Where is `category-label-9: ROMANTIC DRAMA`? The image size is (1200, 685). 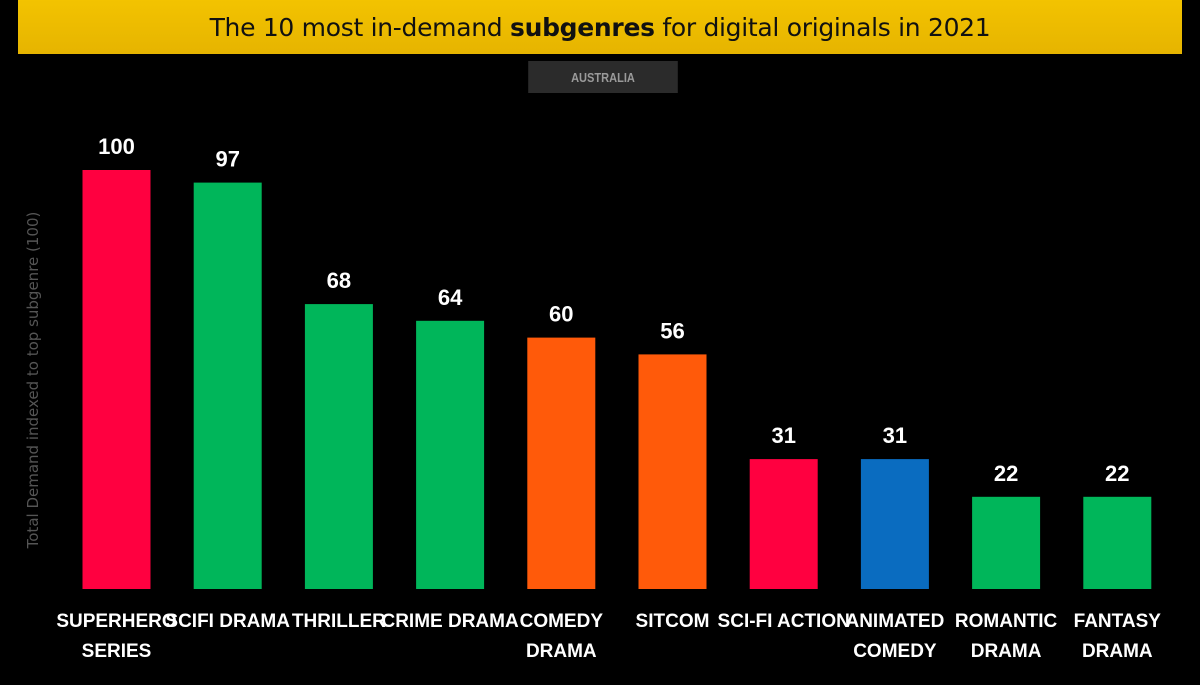
category-label-9: ROMANTIC DRAMA is located at coordinates (1006, 636).